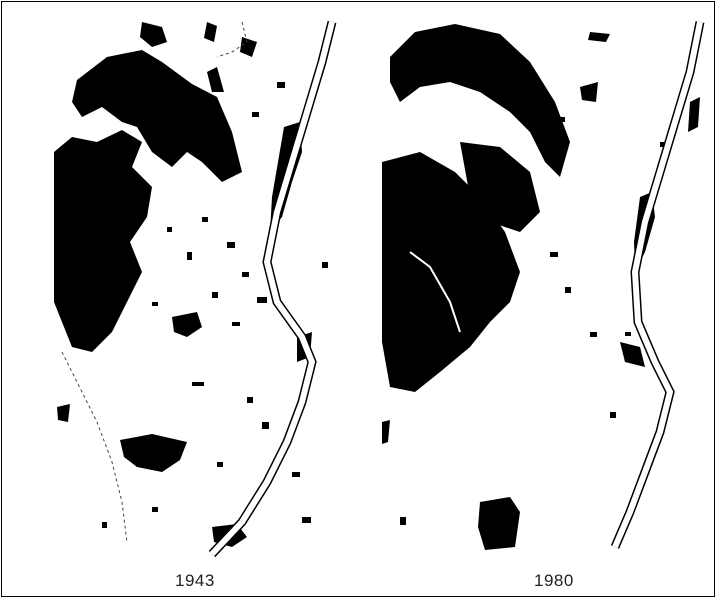 The image size is (718, 600). What do you see at coordinates (157, 116) in the screenshot?
I see `forest-north-1943` at bounding box center [157, 116].